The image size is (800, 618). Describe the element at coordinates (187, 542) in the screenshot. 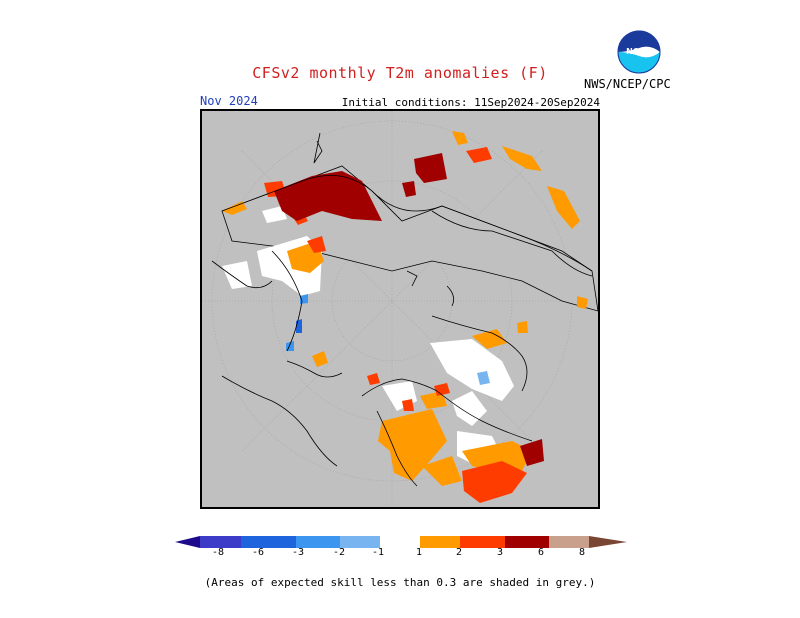

I see `colorbar-left-arrow` at that location.